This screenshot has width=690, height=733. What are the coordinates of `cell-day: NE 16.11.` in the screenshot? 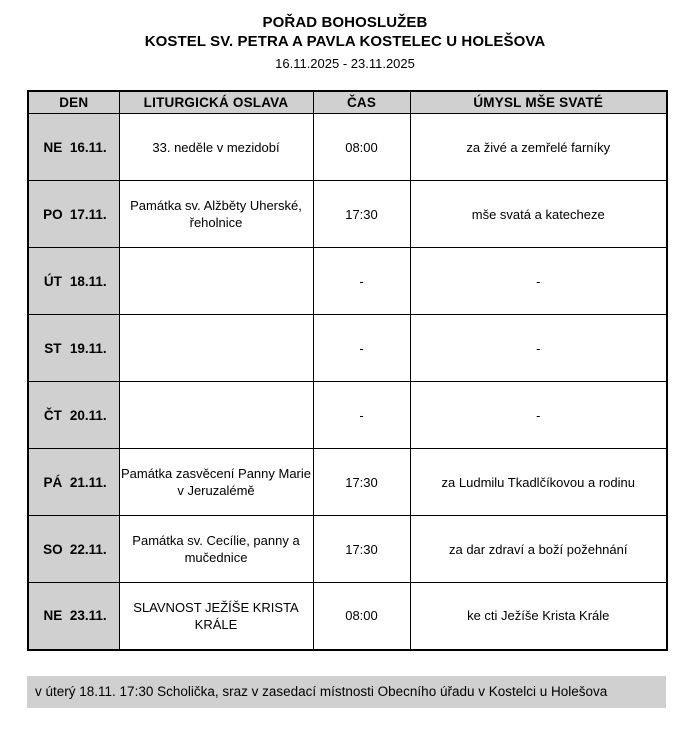 It's located at (73, 147).